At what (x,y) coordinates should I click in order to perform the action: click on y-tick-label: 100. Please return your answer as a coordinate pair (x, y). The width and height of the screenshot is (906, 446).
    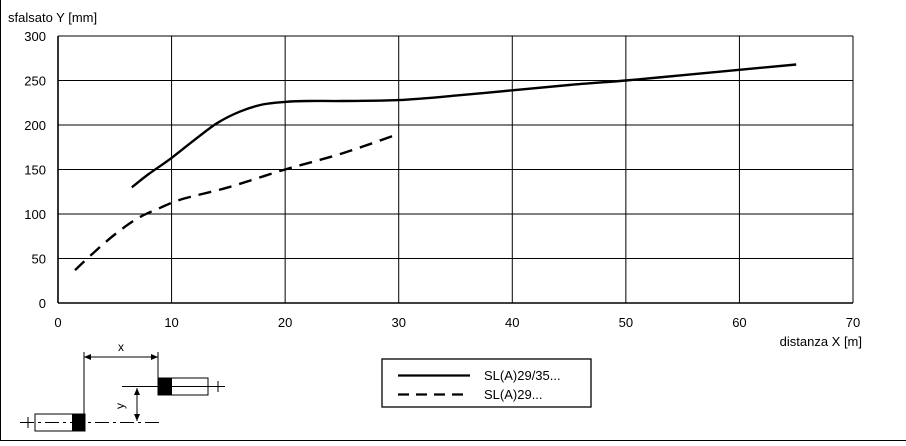
    Looking at the image, I should click on (35, 214).